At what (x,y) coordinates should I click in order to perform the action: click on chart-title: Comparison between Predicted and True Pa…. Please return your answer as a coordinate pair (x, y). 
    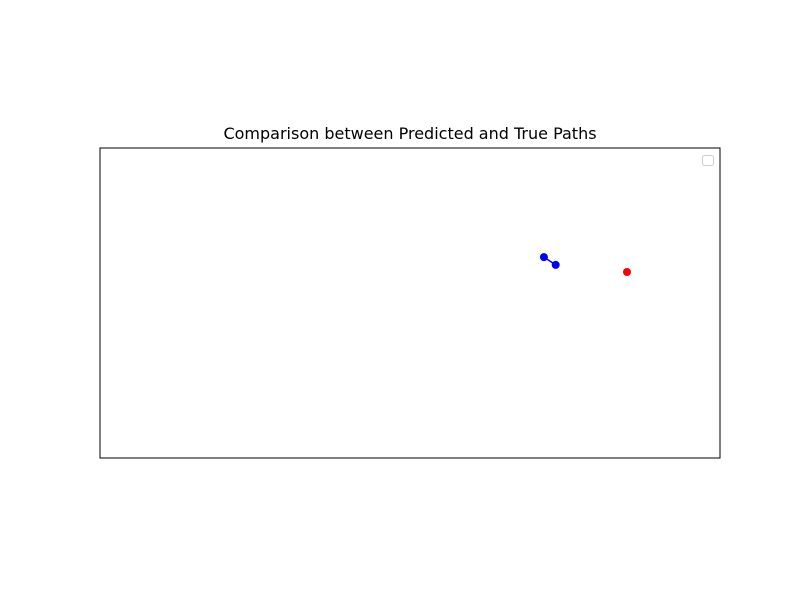
    Looking at the image, I should click on (409, 133).